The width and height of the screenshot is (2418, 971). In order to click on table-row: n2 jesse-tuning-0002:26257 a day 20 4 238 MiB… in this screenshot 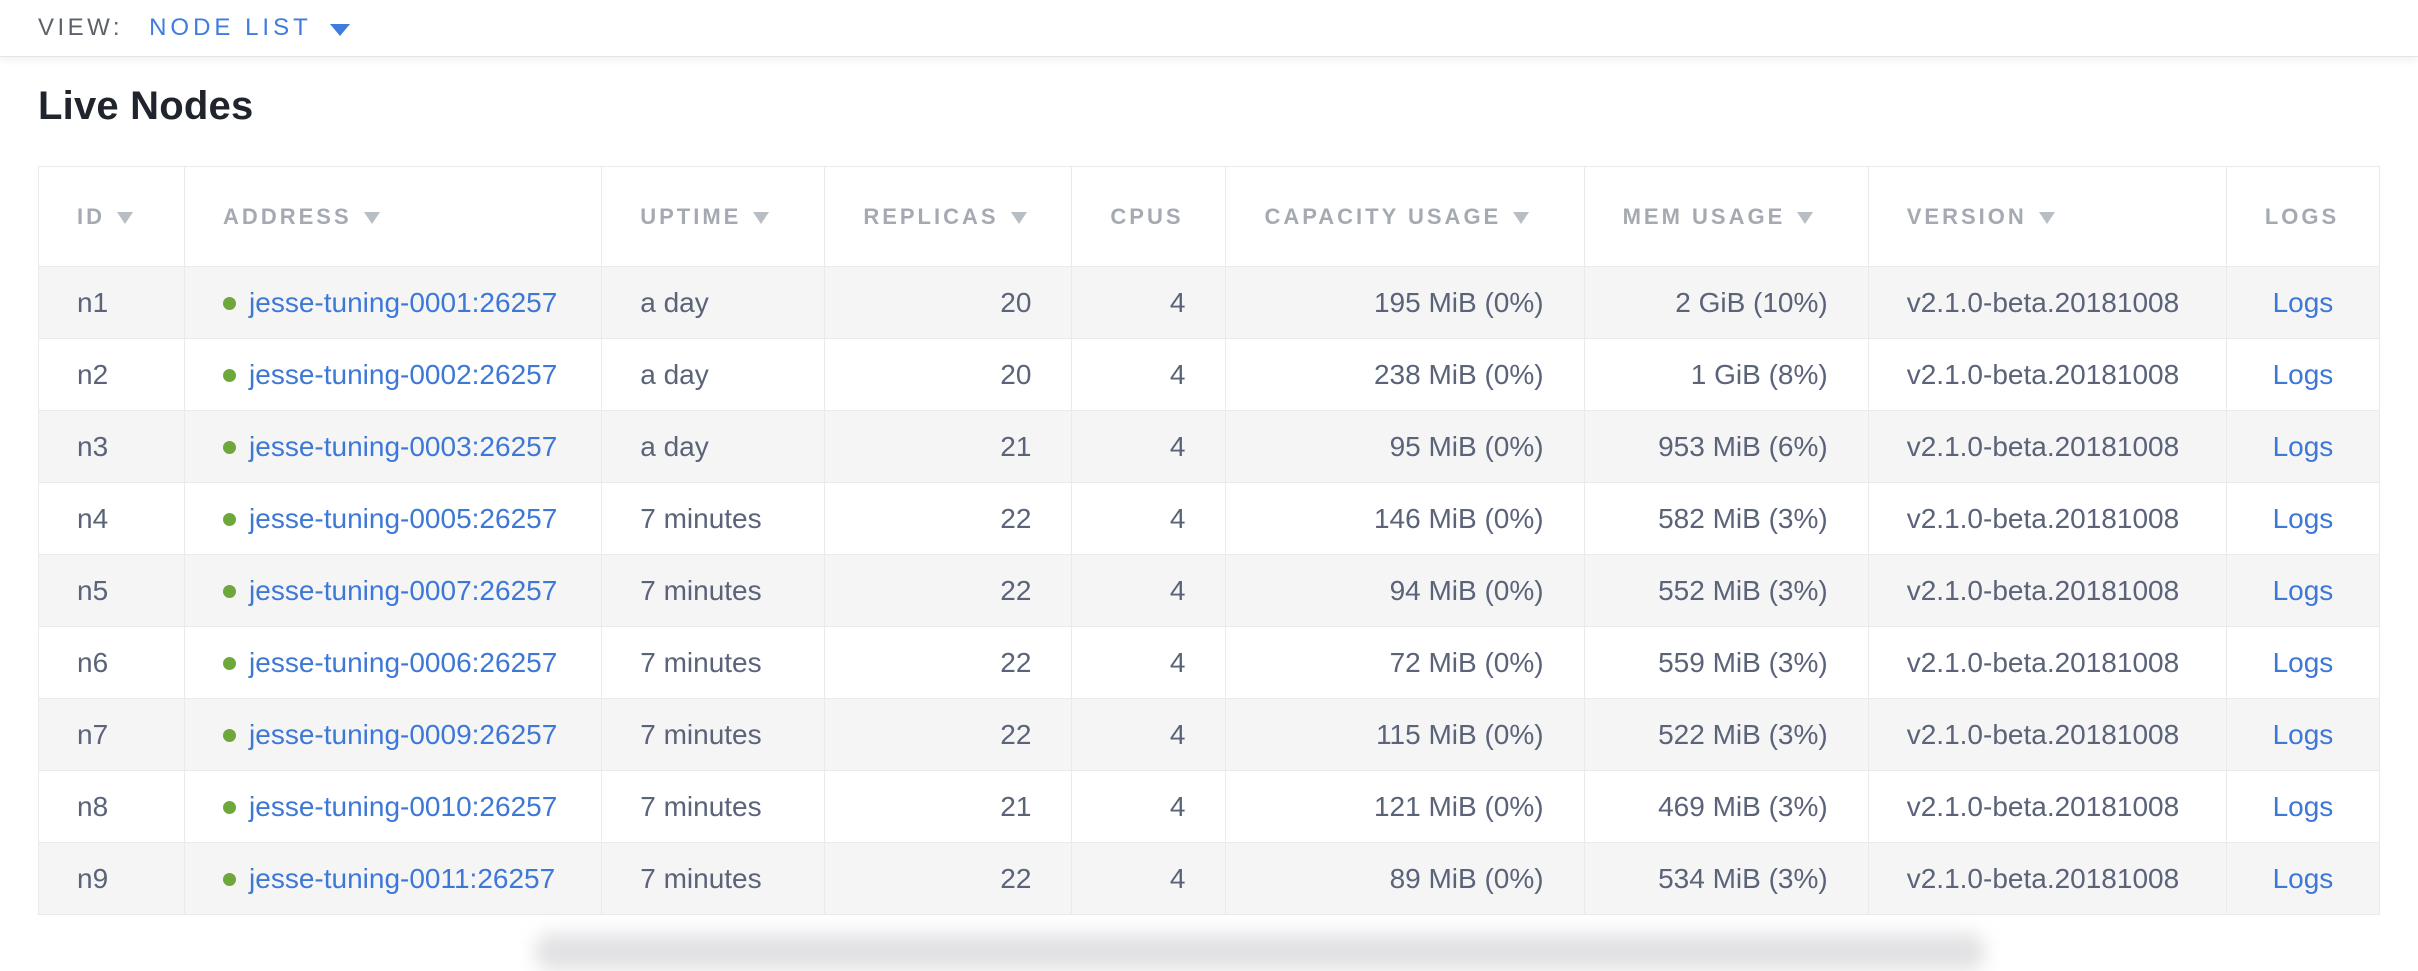, I will do `click(1209, 374)`.